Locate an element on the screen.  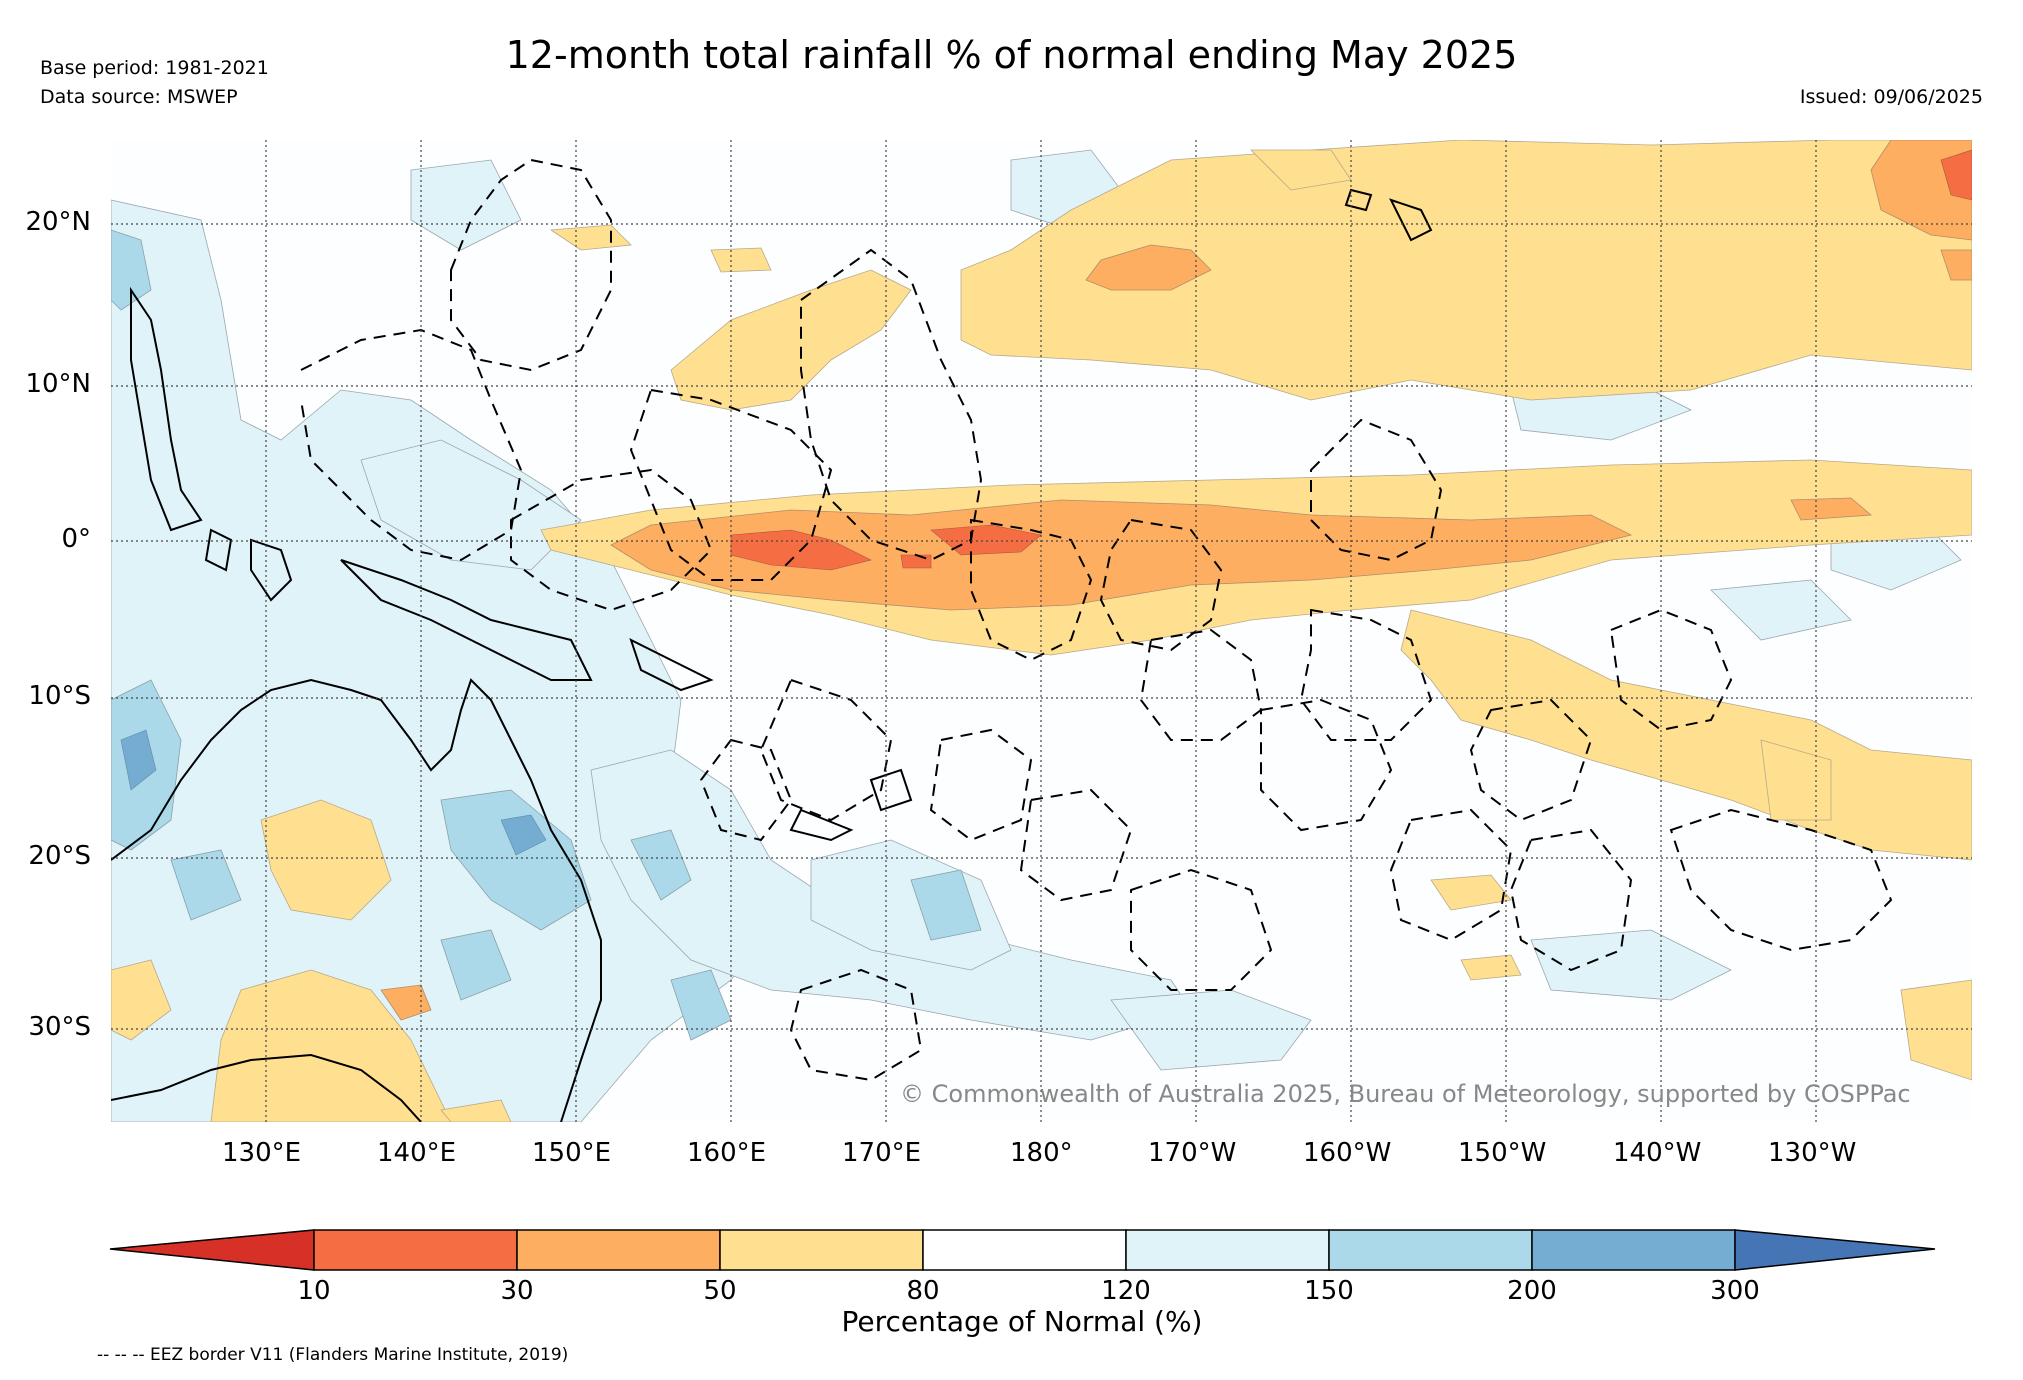
colorbar-label-80: 80 is located at coordinates (923, 1291).